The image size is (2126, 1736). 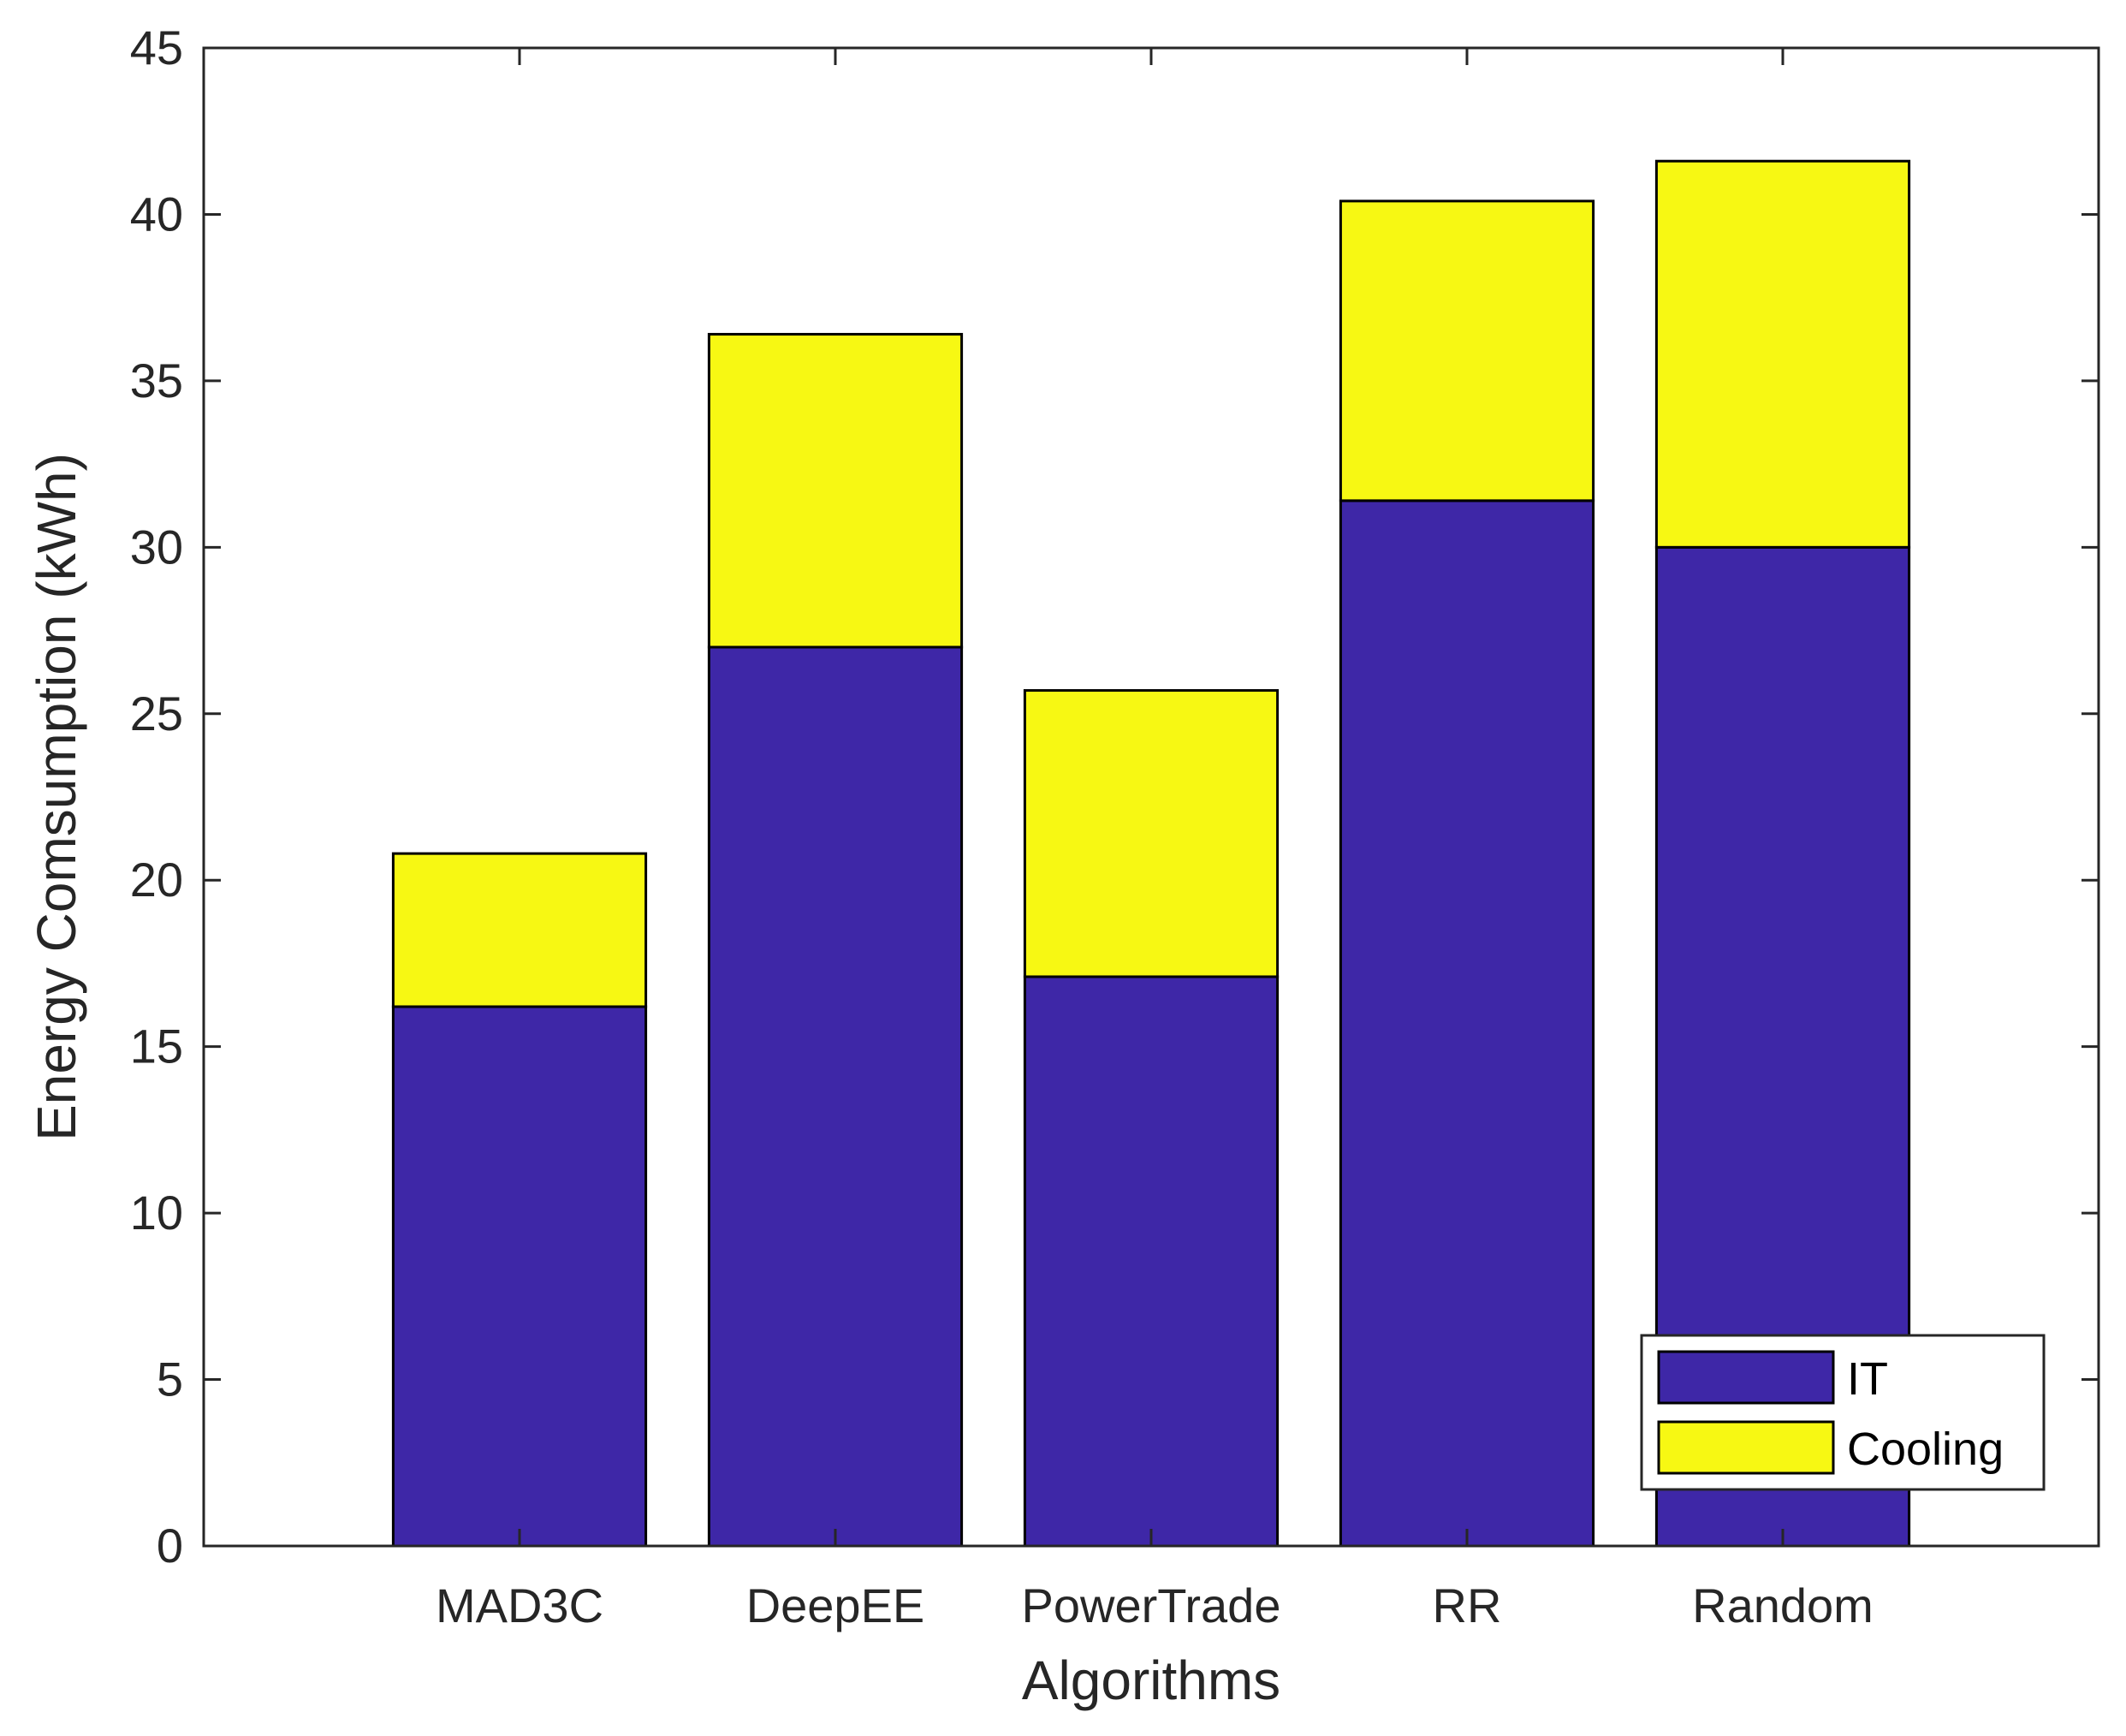 What do you see at coordinates (1467, 350) in the screenshot?
I see `bar-cooling-rr` at bounding box center [1467, 350].